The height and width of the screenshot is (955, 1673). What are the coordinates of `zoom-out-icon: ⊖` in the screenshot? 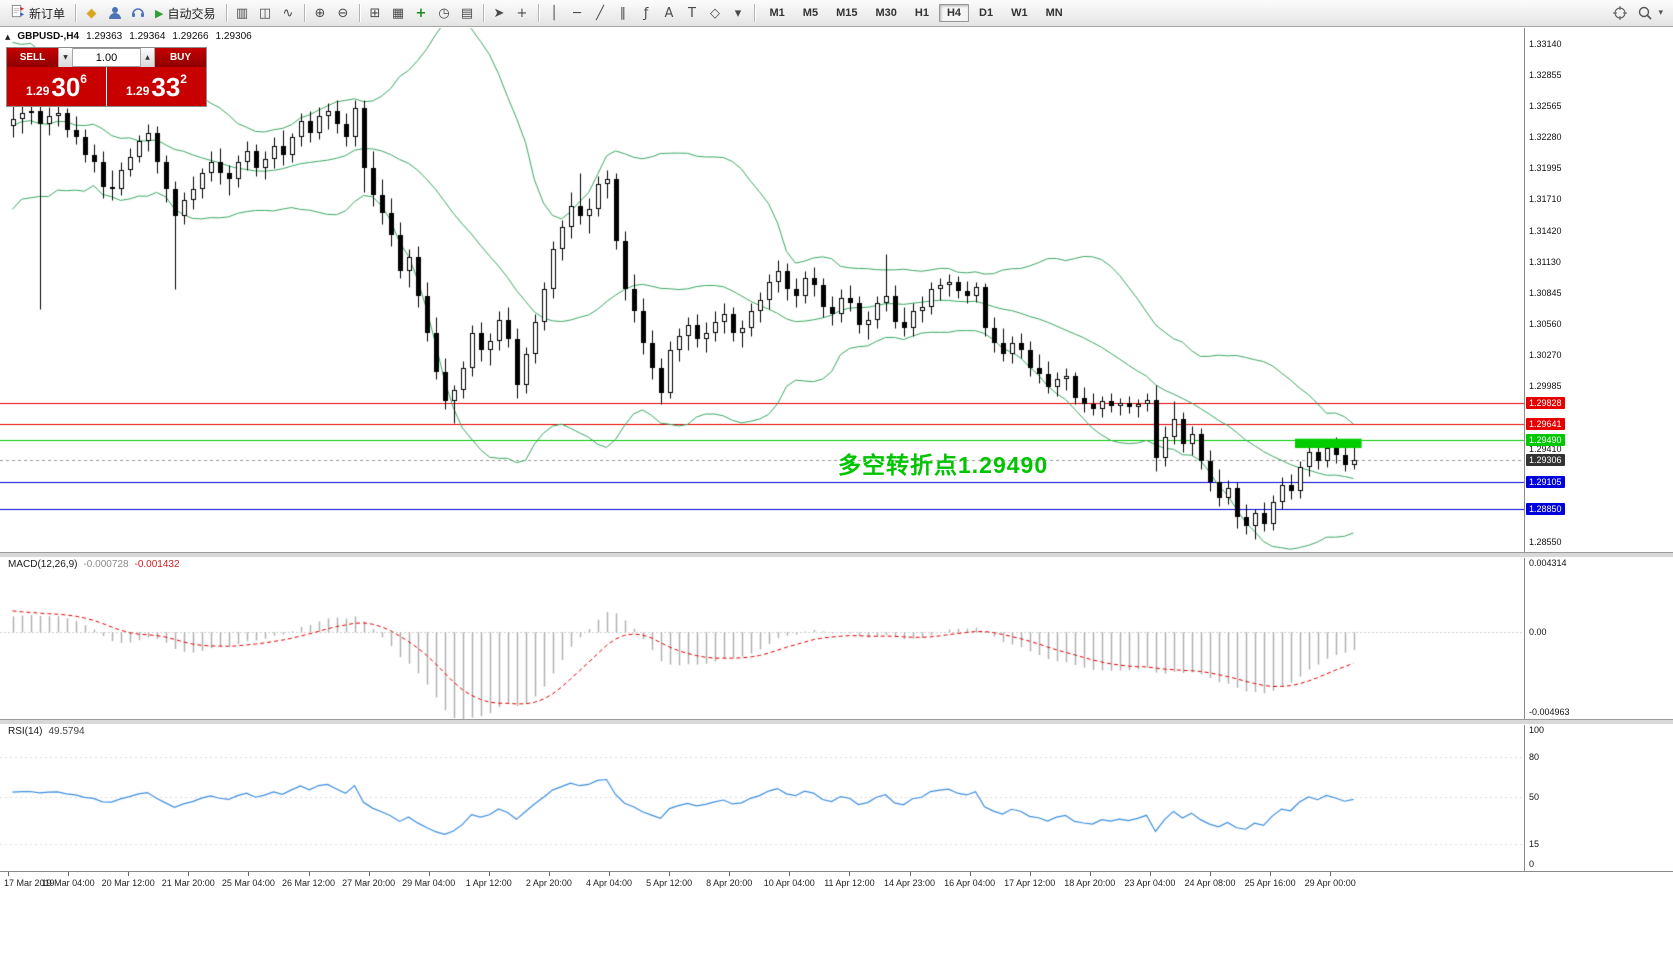 It's located at (343, 13).